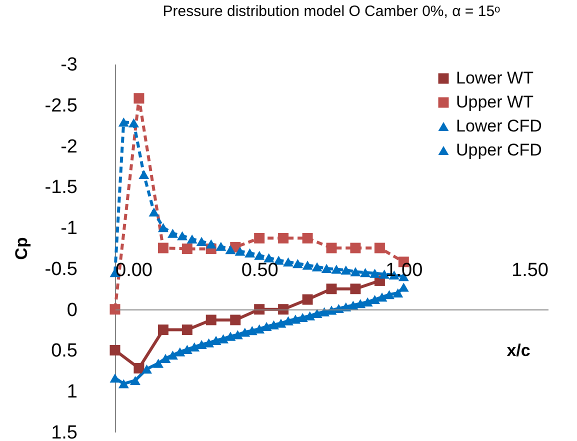 The height and width of the screenshot is (441, 577). Describe the element at coordinates (69, 229) in the screenshot. I see `y-tick-label: -1` at that location.